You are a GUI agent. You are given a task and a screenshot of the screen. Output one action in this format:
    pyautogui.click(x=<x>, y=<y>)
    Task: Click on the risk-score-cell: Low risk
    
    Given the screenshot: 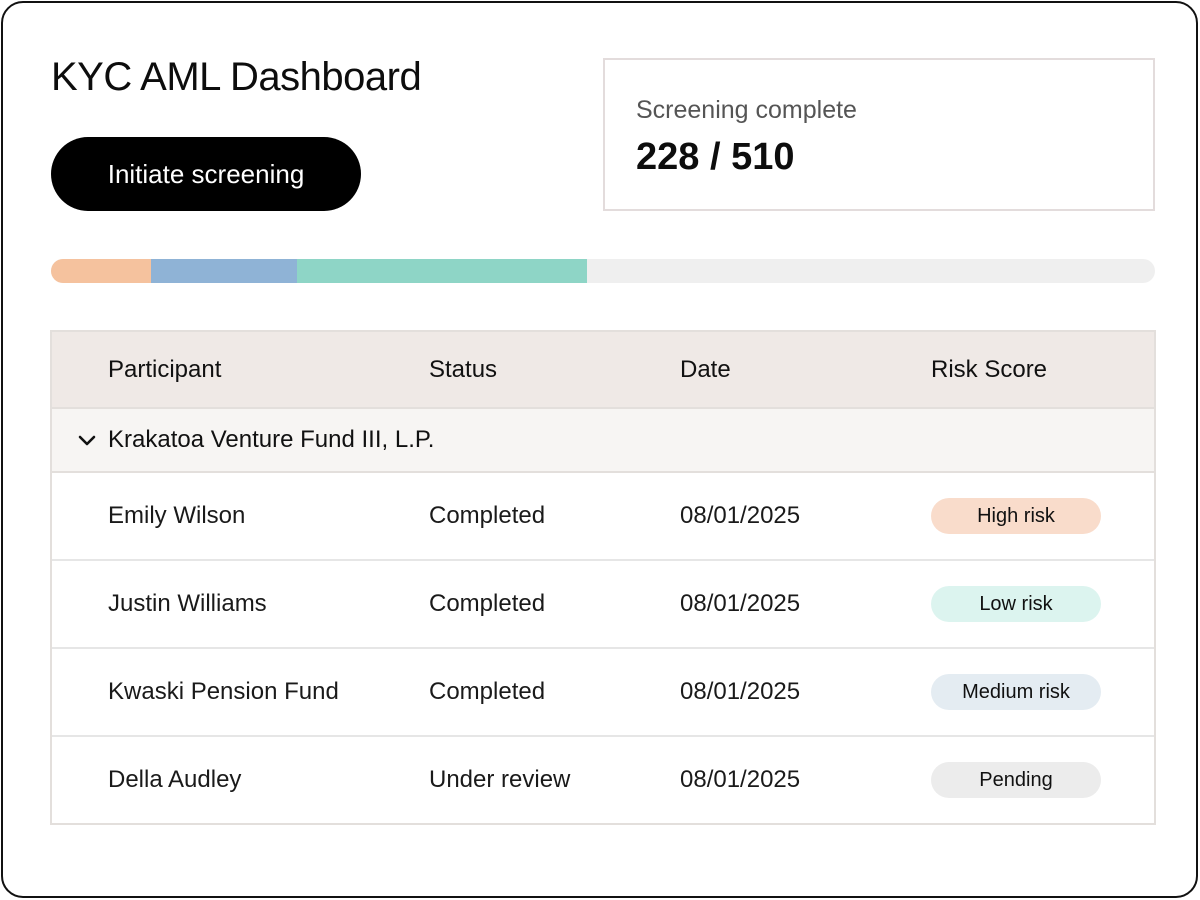 What is the action you would take?
    pyautogui.click(x=1016, y=604)
    